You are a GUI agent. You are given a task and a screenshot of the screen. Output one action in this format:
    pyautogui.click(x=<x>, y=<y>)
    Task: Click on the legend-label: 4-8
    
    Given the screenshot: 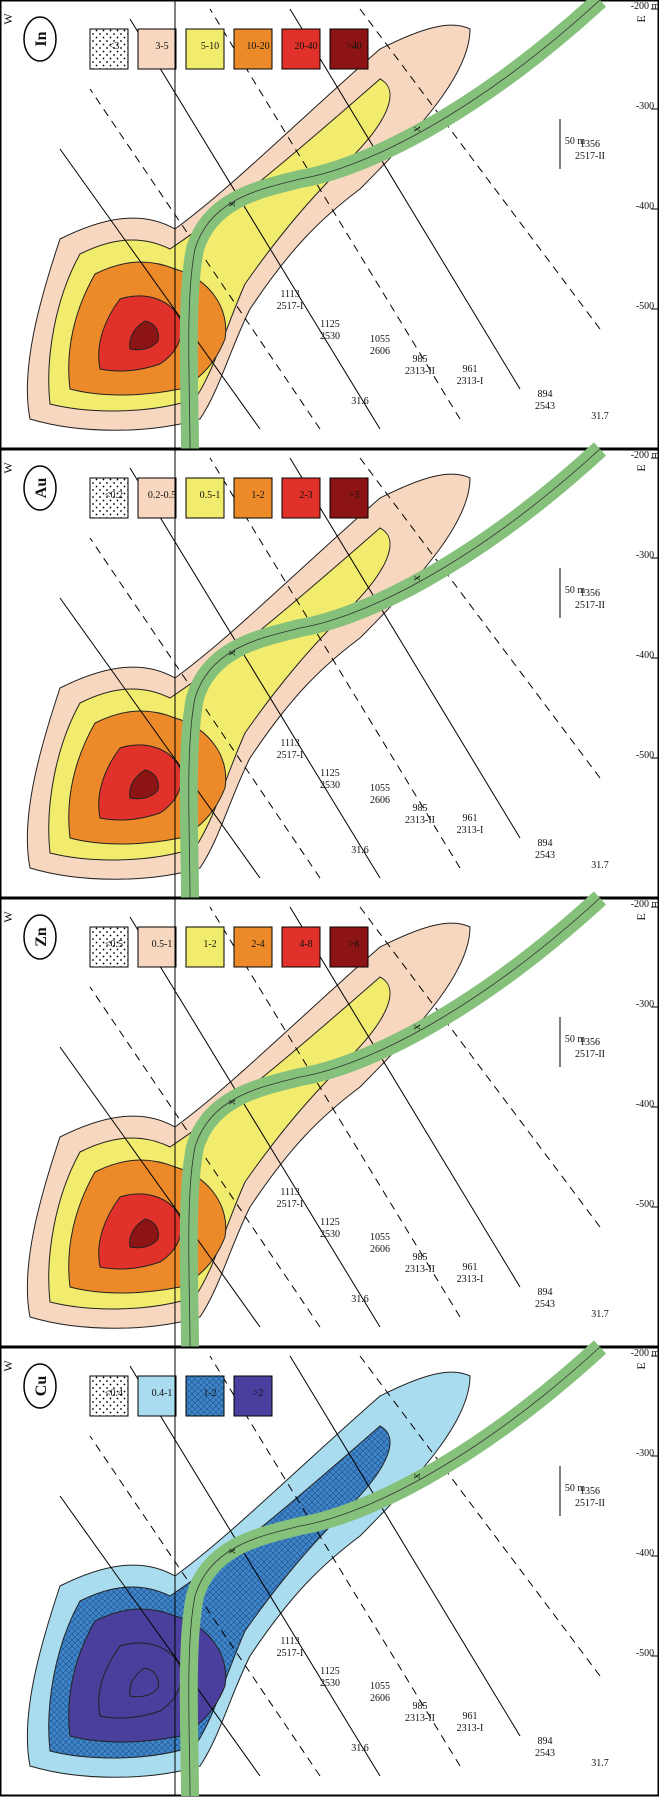 What is the action you would take?
    pyautogui.click(x=305, y=944)
    